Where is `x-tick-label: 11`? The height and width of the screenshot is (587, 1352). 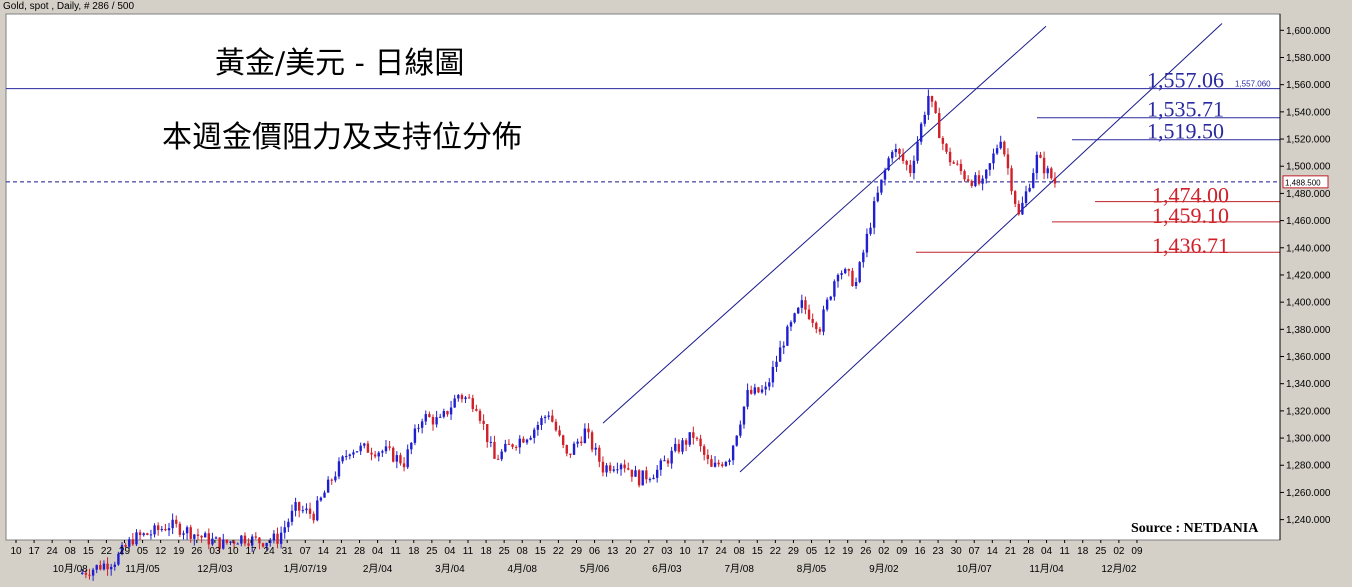
x-tick-label: 11 is located at coordinates (395, 551).